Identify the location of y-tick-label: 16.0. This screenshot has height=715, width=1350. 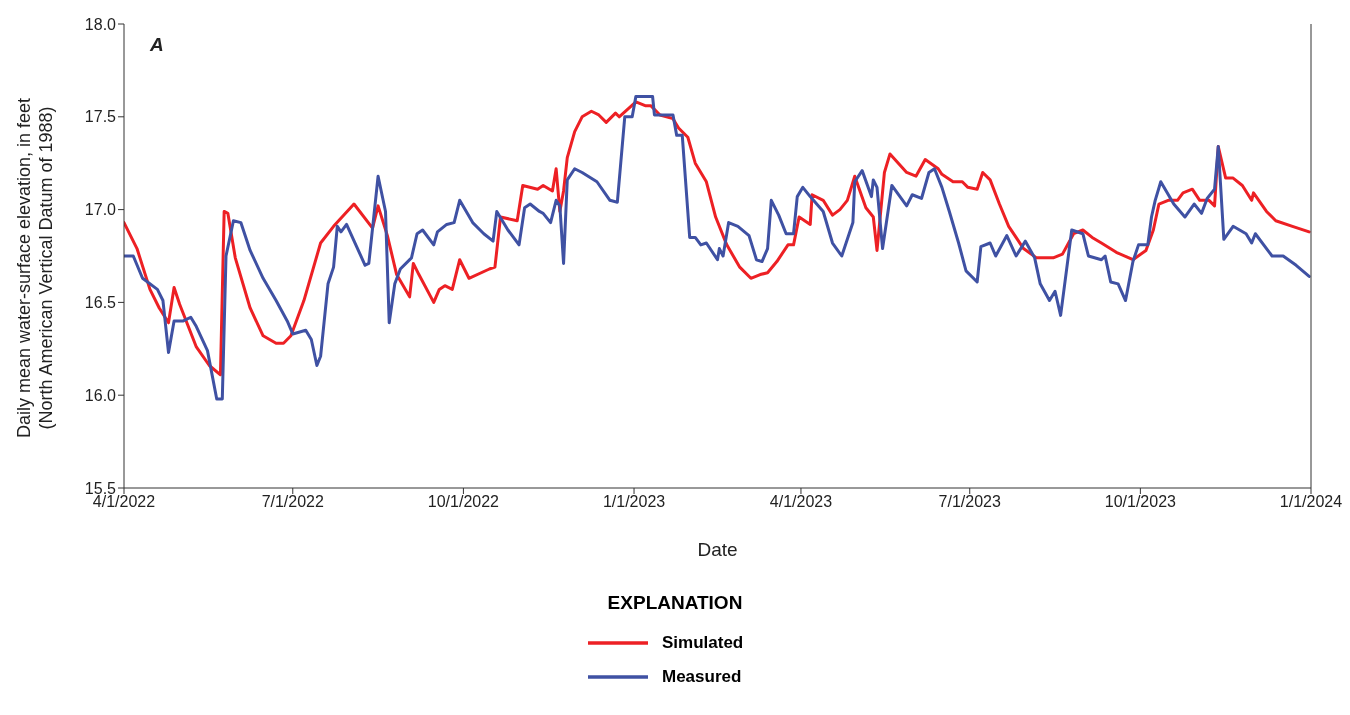
(100, 395).